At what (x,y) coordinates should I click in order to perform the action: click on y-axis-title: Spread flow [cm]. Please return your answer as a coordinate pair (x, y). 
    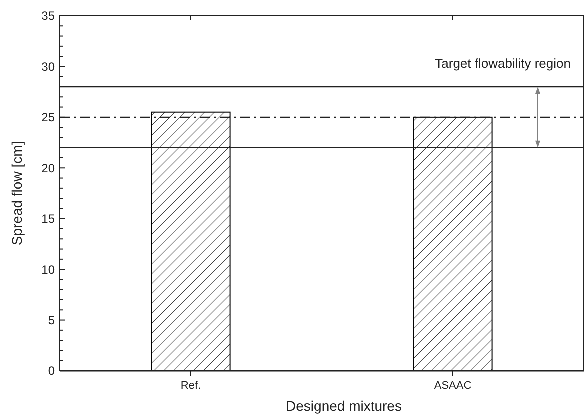
    Looking at the image, I should click on (17, 193).